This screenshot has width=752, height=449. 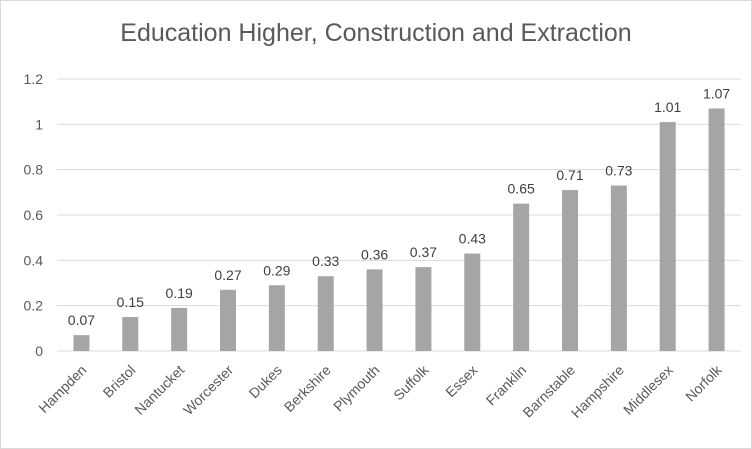 I want to click on data-label: 0.65, so click(x=521, y=189).